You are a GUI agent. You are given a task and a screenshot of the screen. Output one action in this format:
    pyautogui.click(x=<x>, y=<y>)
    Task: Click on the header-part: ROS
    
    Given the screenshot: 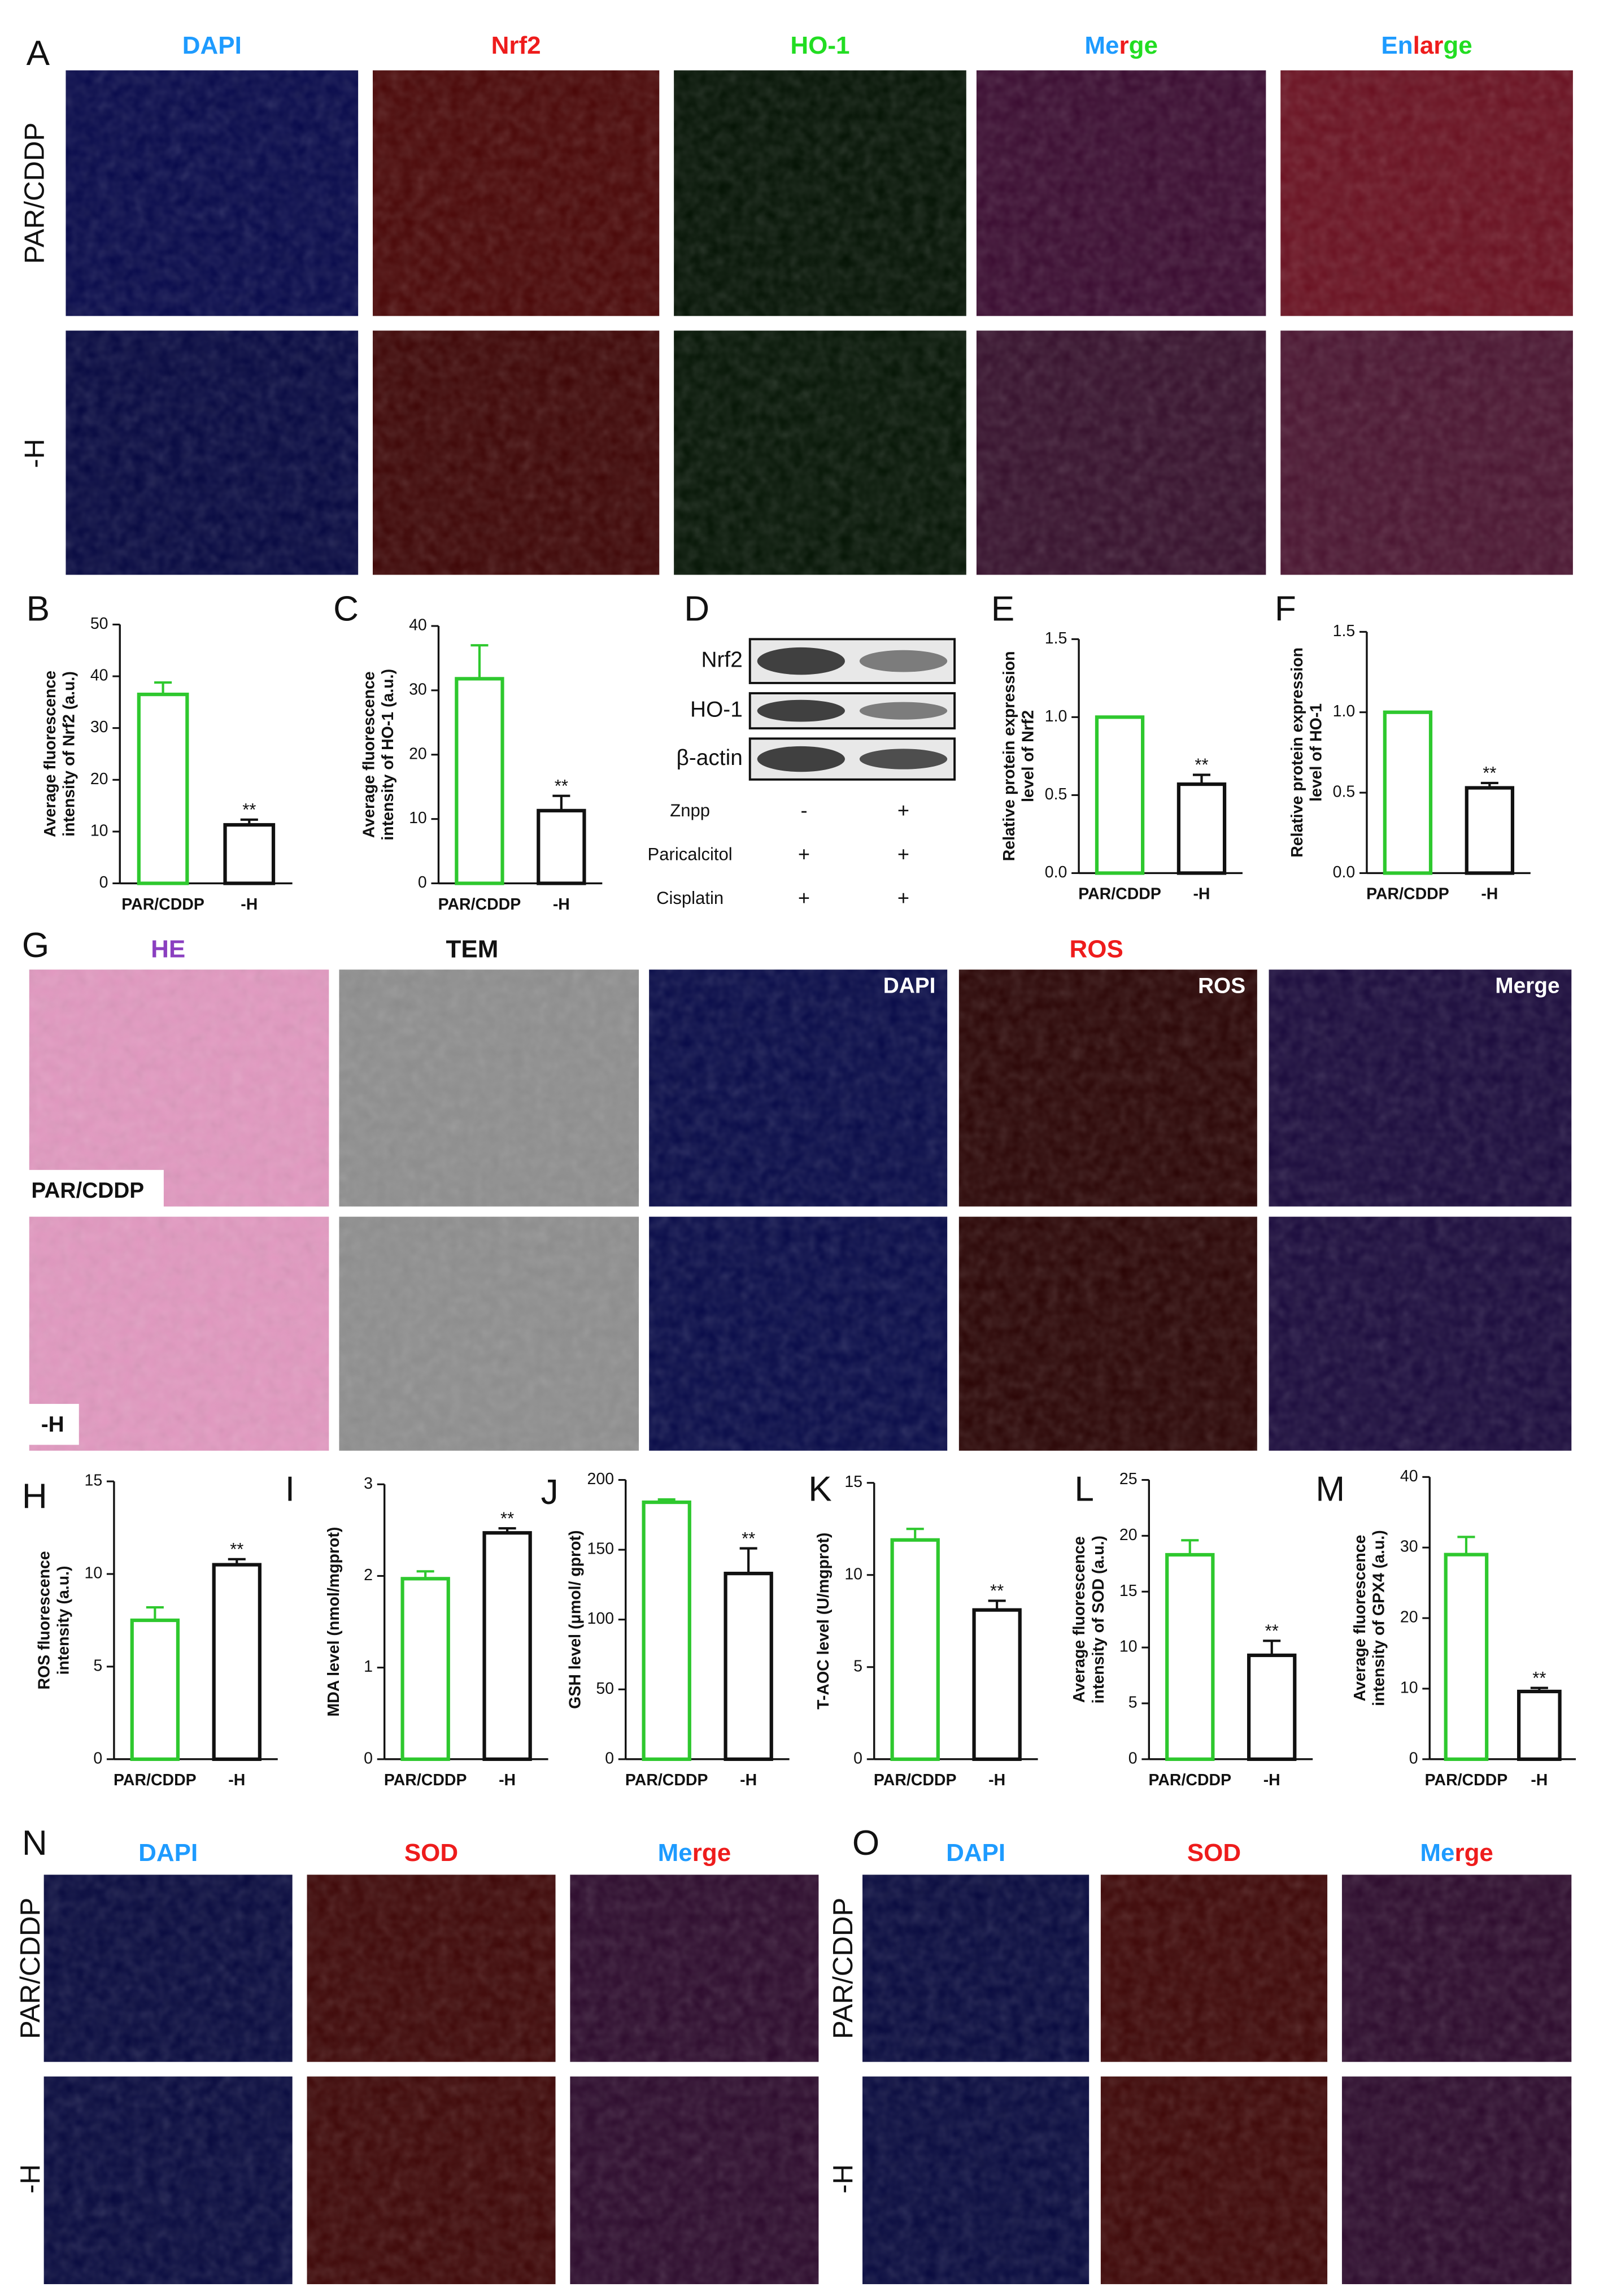 What is the action you would take?
    pyautogui.click(x=1096, y=949)
    